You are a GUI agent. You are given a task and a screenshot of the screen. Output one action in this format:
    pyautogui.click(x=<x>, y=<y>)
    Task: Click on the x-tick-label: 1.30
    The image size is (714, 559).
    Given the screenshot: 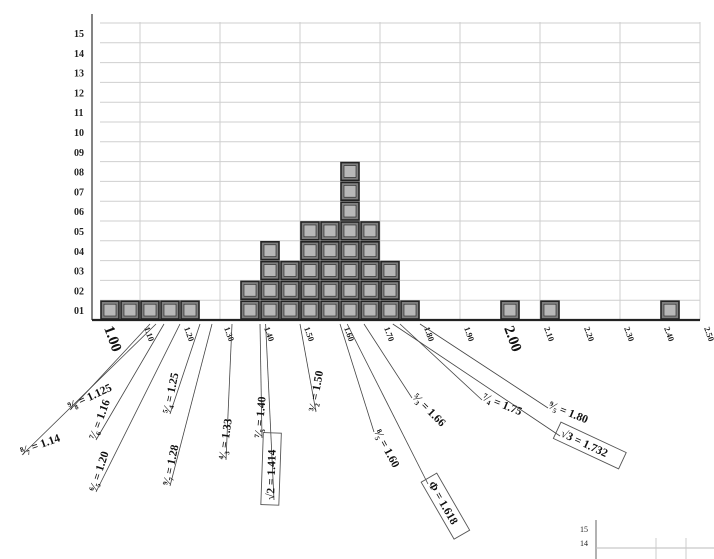 What is the action you would take?
    pyautogui.click(x=229, y=333)
    